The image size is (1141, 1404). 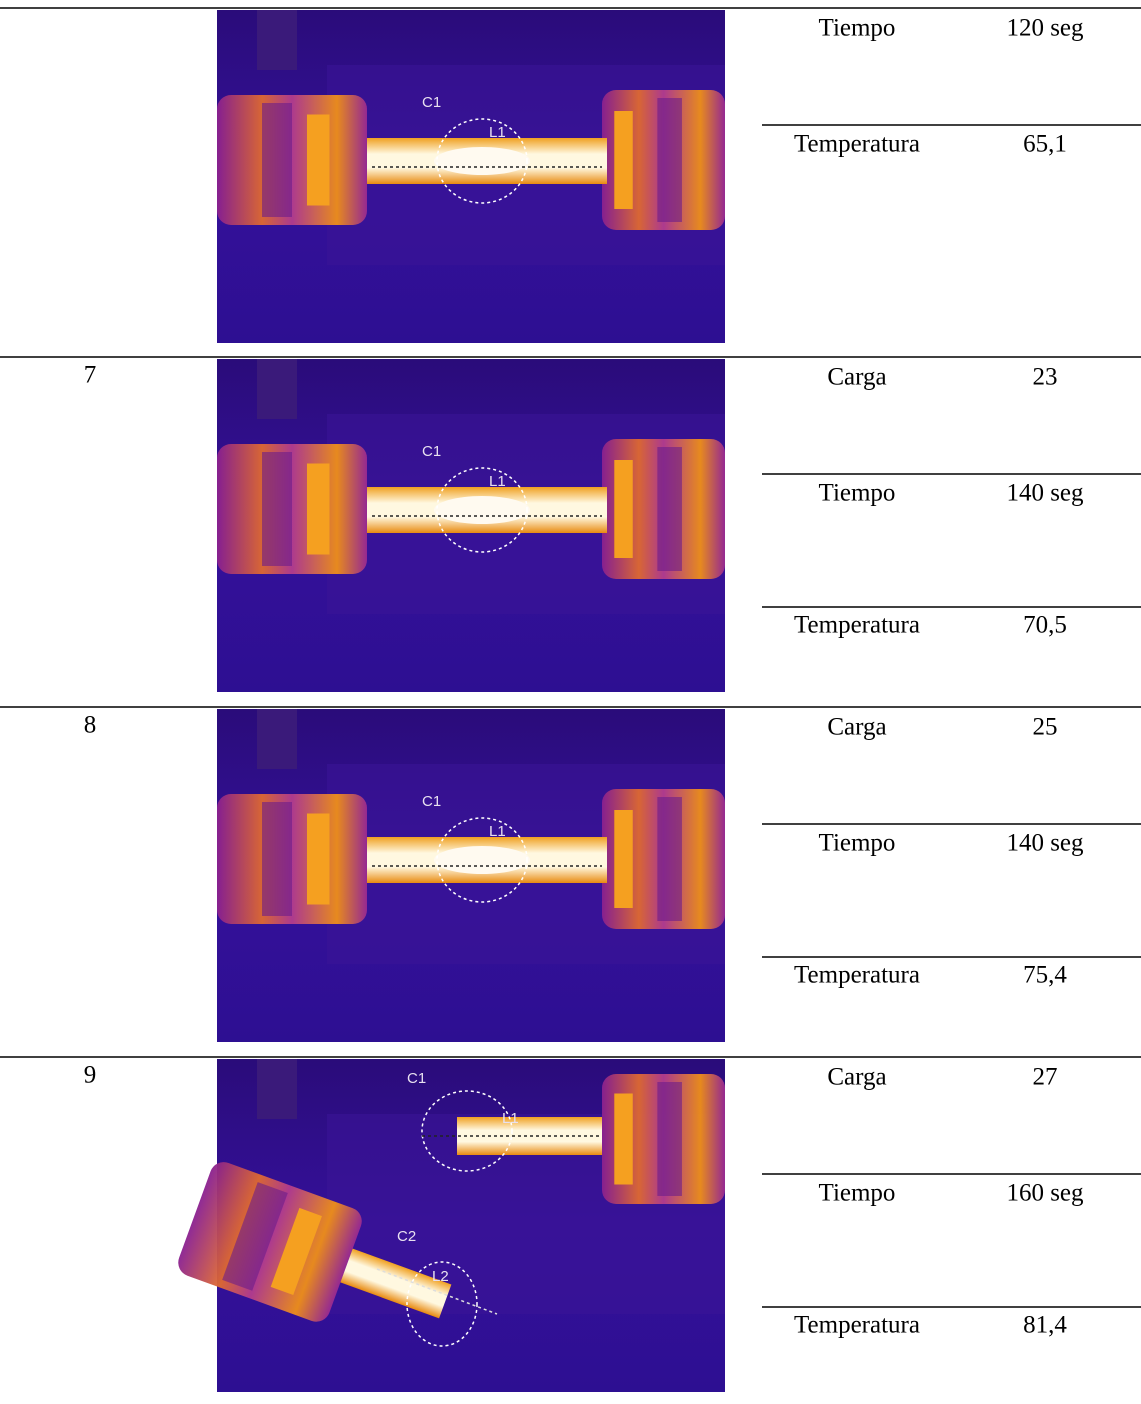 I want to click on cell-value: 120 seg, so click(x=1045, y=28).